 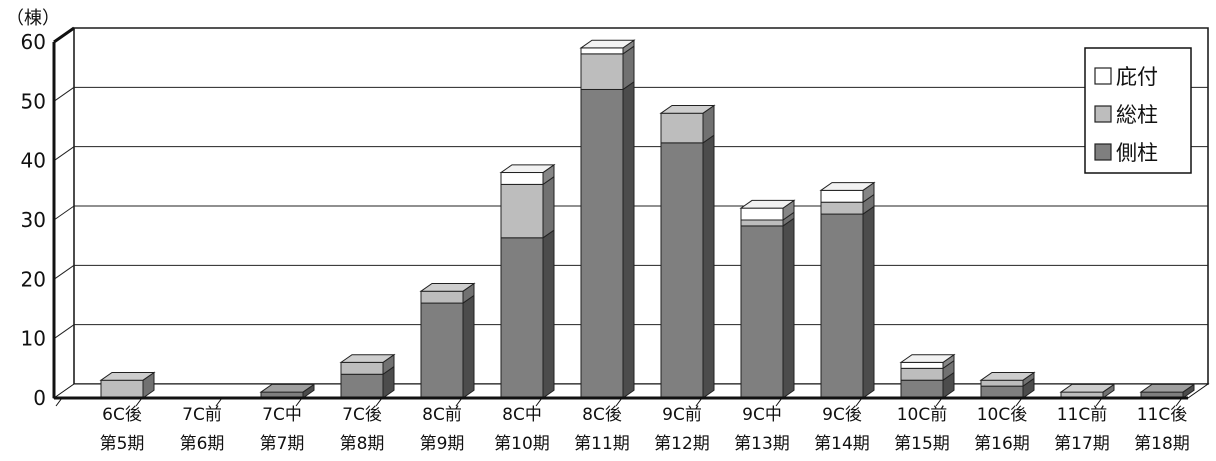 What do you see at coordinates (442, 444) in the screenshot?
I see `category-label-line2: 第9期` at bounding box center [442, 444].